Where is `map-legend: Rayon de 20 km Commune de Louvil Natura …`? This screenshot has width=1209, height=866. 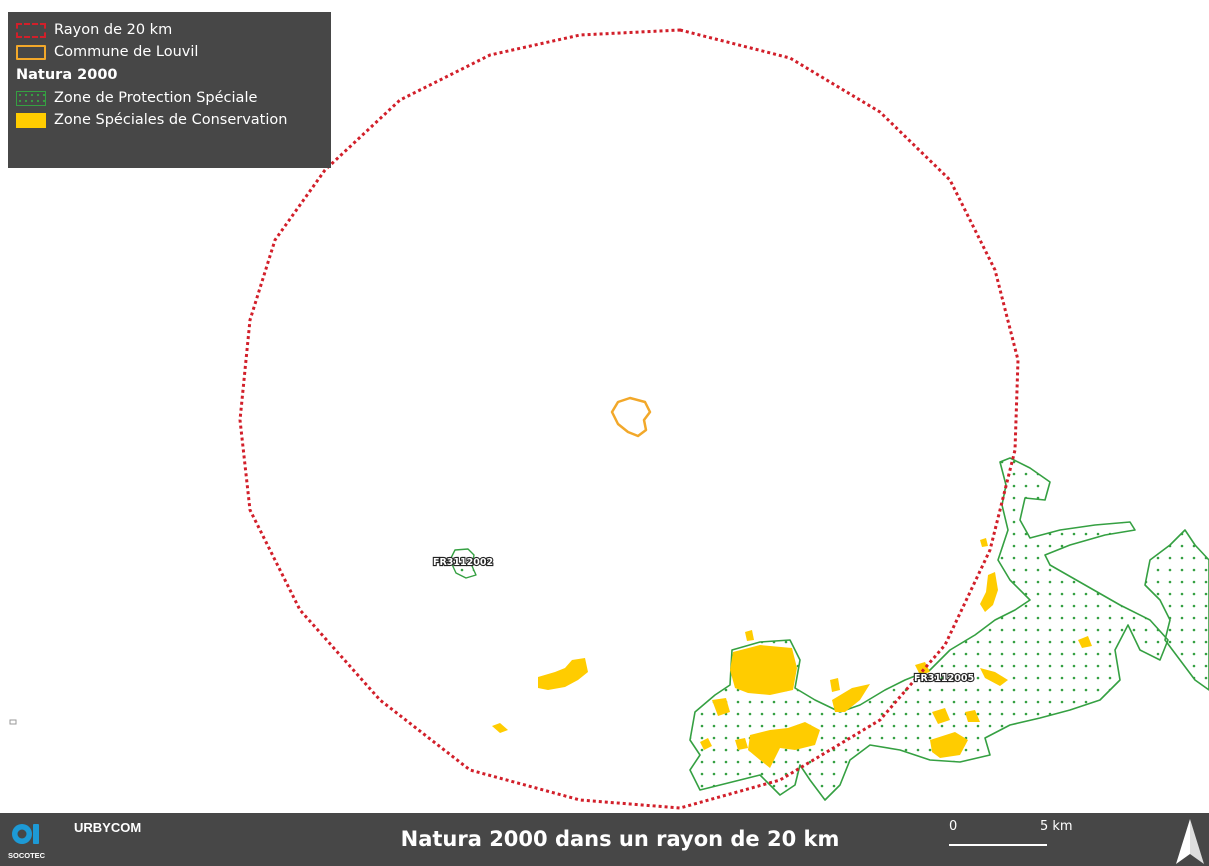
map-legend: Rayon de 20 km Commune de Louvil Natura … is located at coordinates (169, 90).